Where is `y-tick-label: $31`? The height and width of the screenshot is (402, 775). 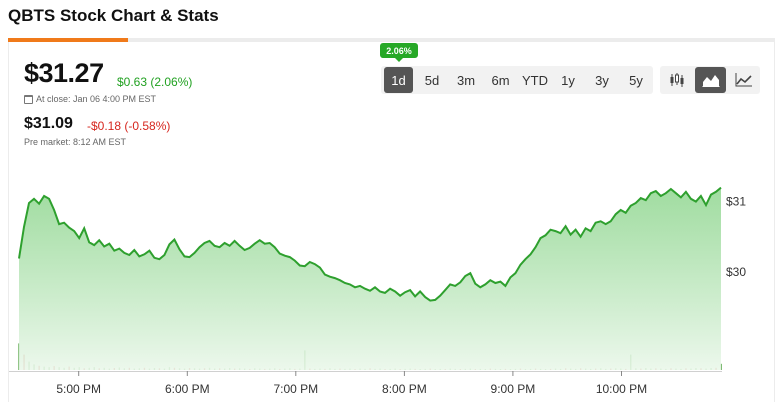
y-tick-label: $31 is located at coordinates (736, 202).